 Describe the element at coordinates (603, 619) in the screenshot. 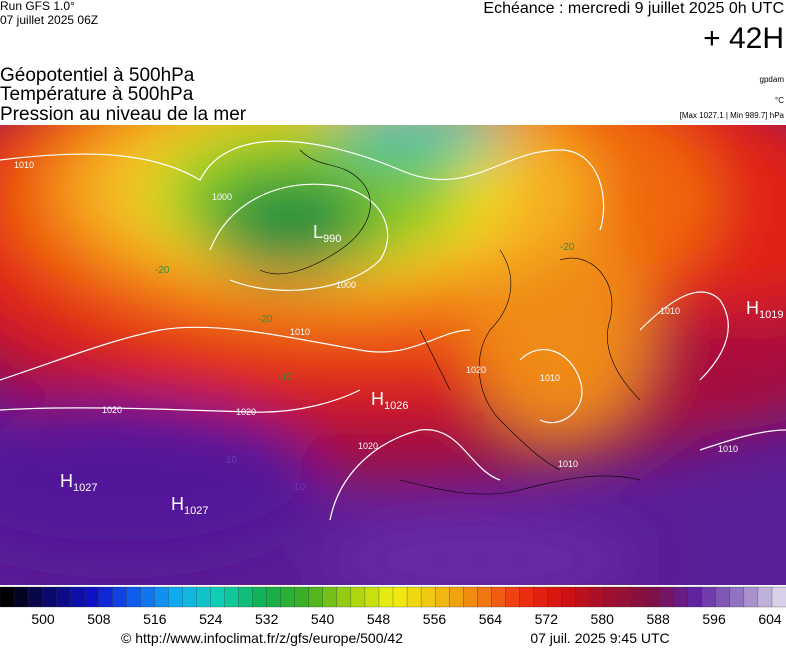

I see `colorbar-tick-label: 580` at that location.